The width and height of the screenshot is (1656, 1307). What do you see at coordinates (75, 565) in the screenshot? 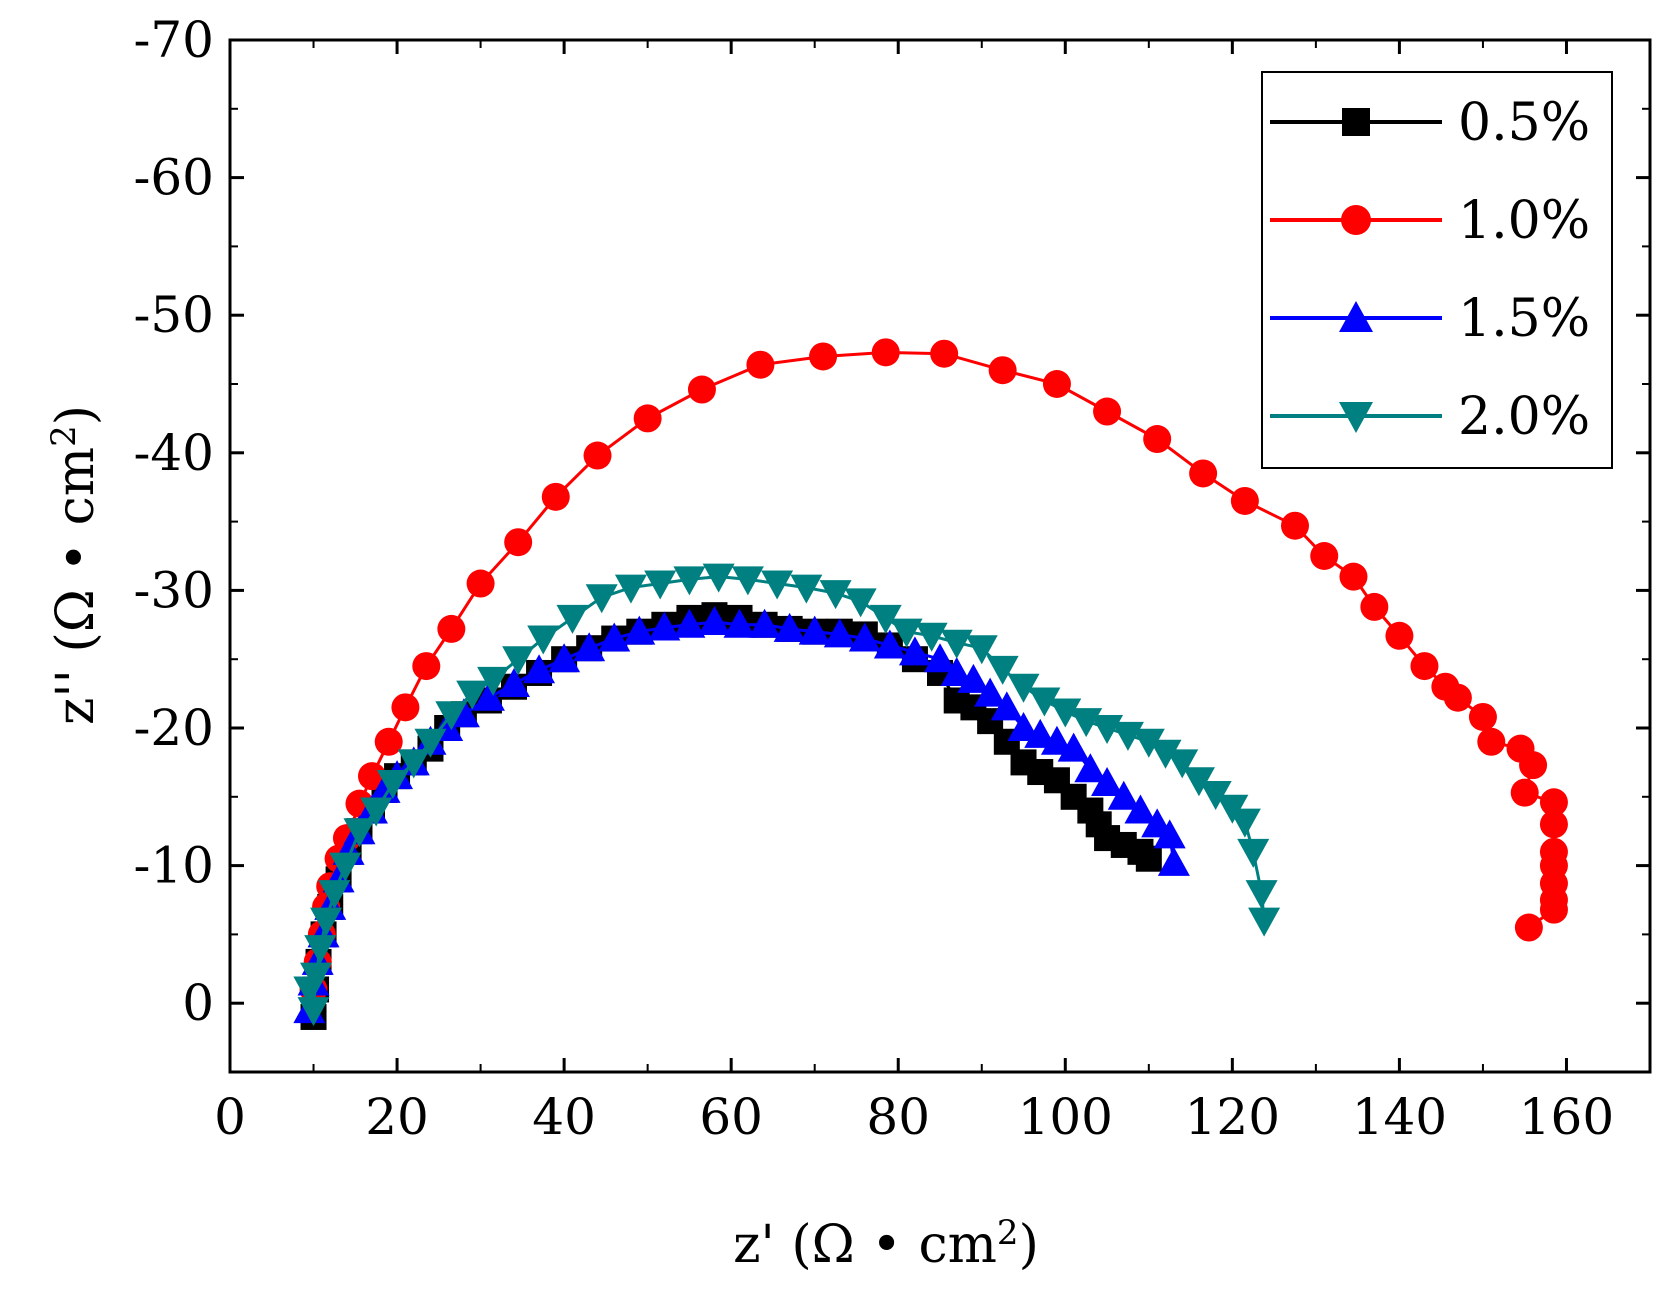
I see `y-axis-title: z'' (Ω • cm2)` at bounding box center [75, 565].